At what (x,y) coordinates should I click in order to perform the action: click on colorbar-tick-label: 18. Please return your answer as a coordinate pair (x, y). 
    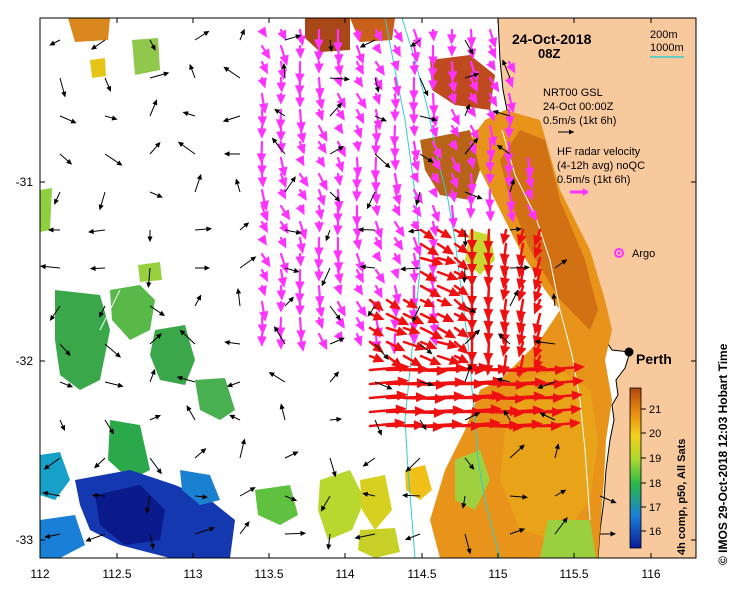
    Looking at the image, I should click on (655, 484).